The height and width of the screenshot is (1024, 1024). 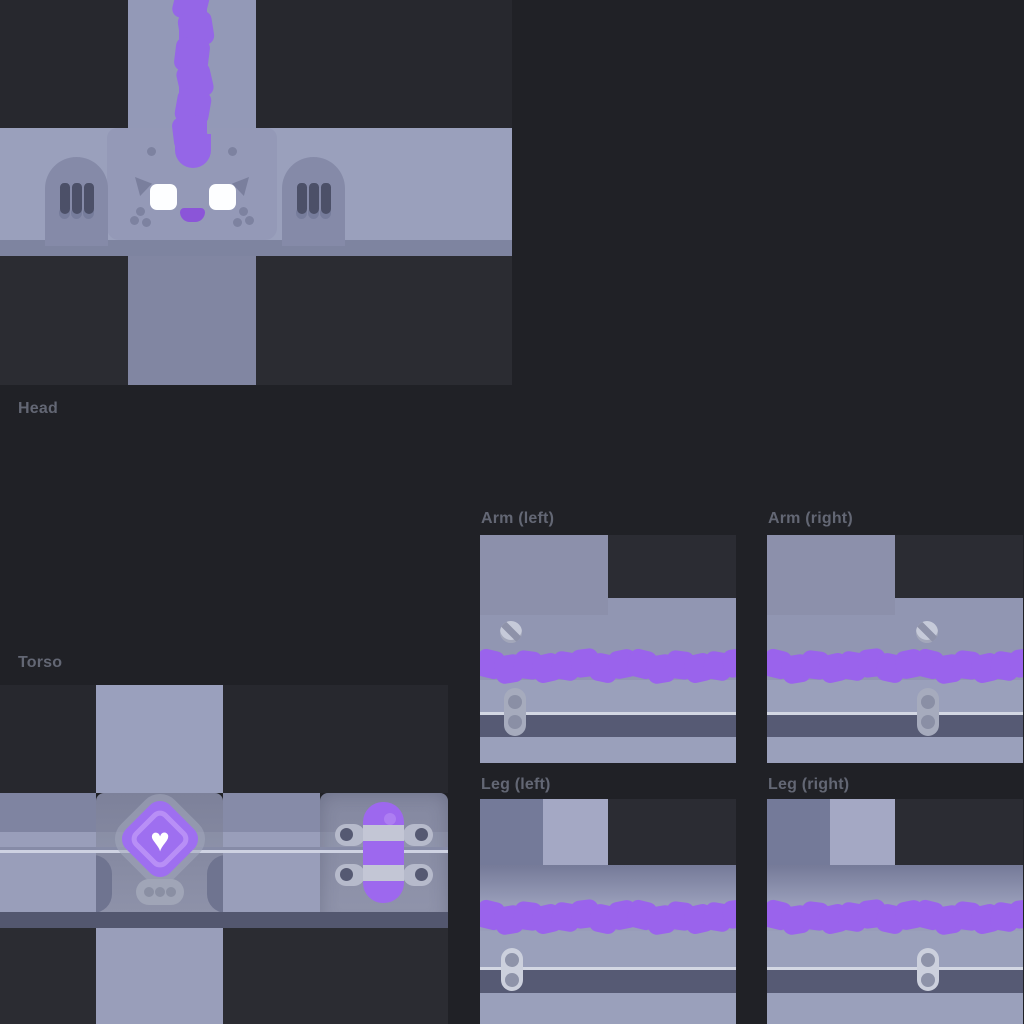 I want to click on back-capsule, so click(x=383, y=852).